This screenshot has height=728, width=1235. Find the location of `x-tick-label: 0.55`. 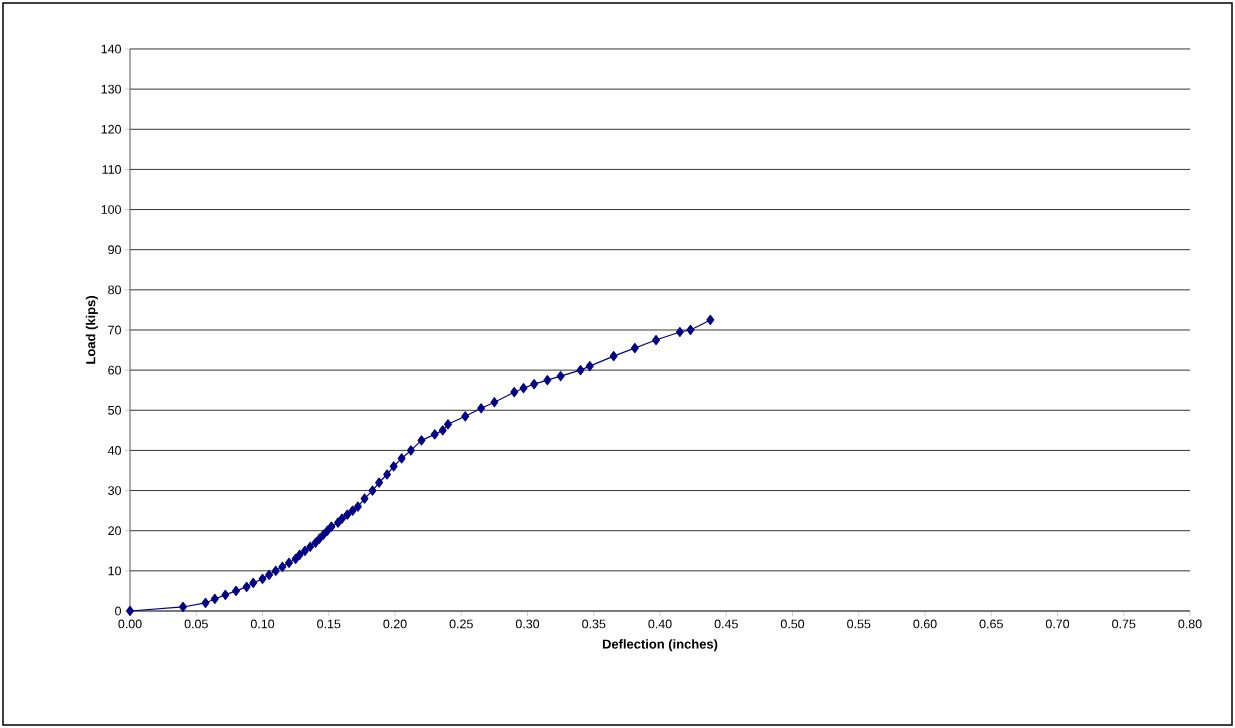

x-tick-label: 0.55 is located at coordinates (859, 624).